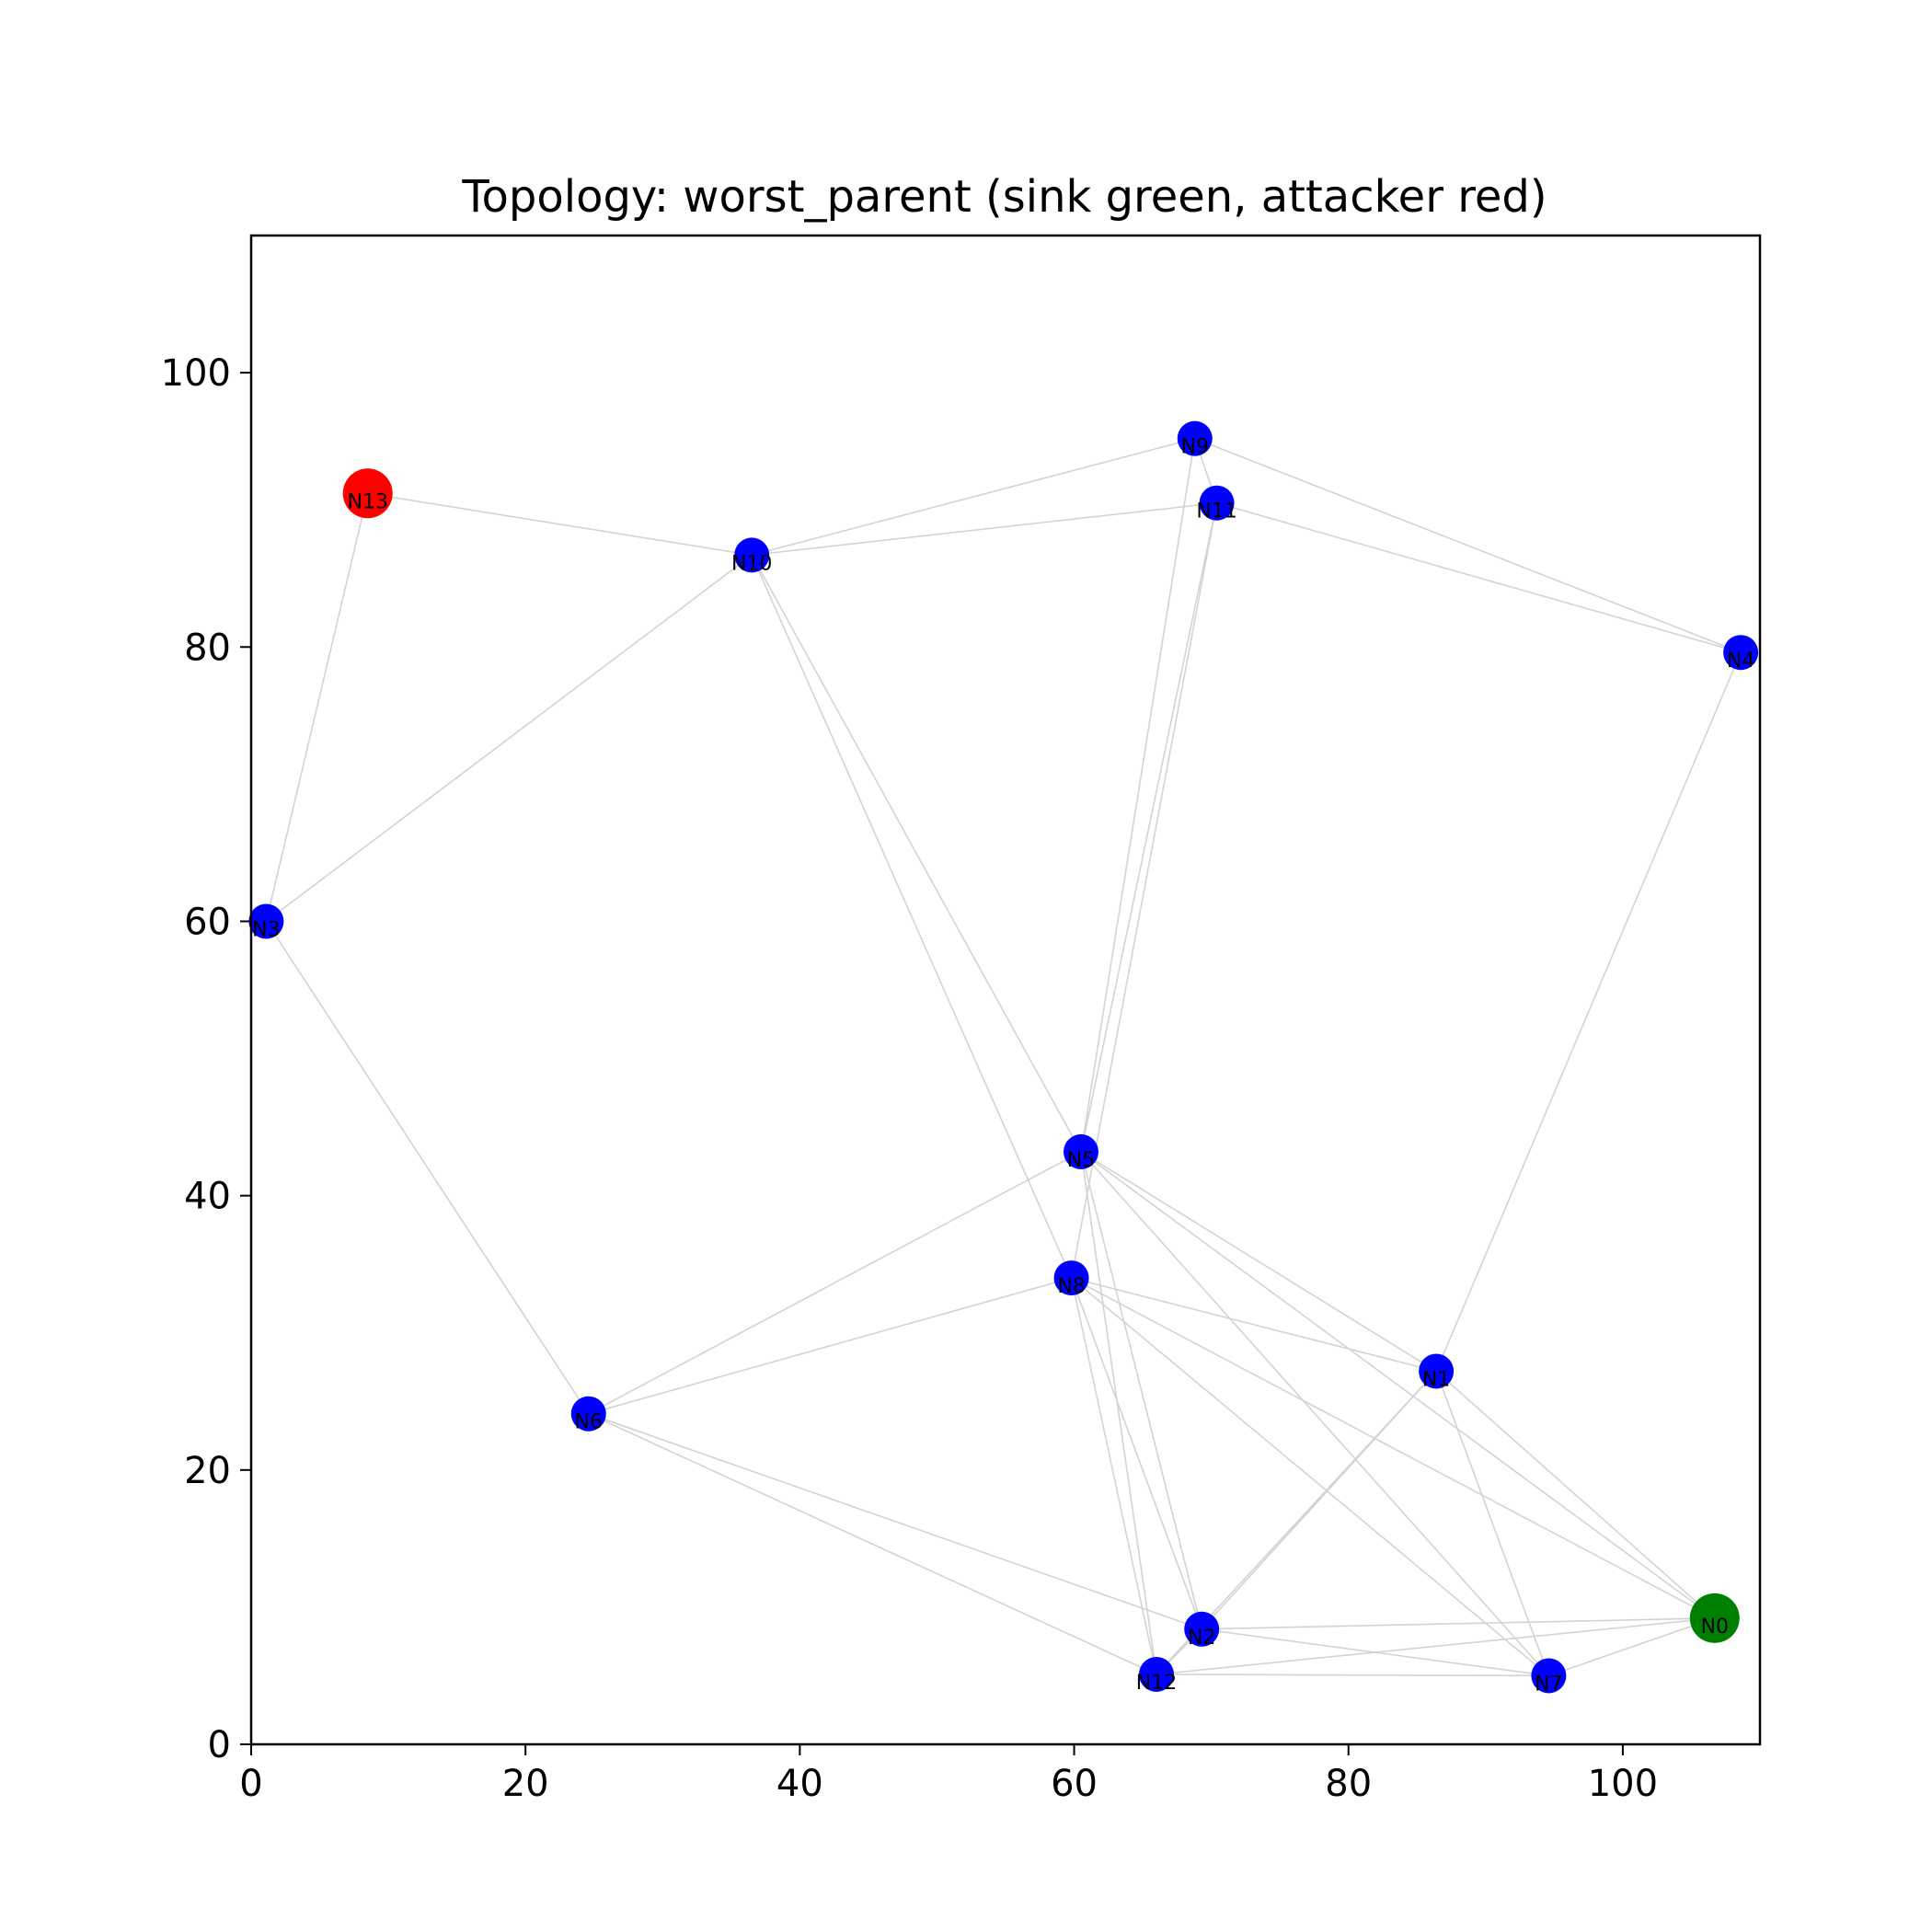 Image resolution: width=1932 pixels, height=1932 pixels. What do you see at coordinates (1348, 1784) in the screenshot?
I see `x-tick-label: 80` at bounding box center [1348, 1784].